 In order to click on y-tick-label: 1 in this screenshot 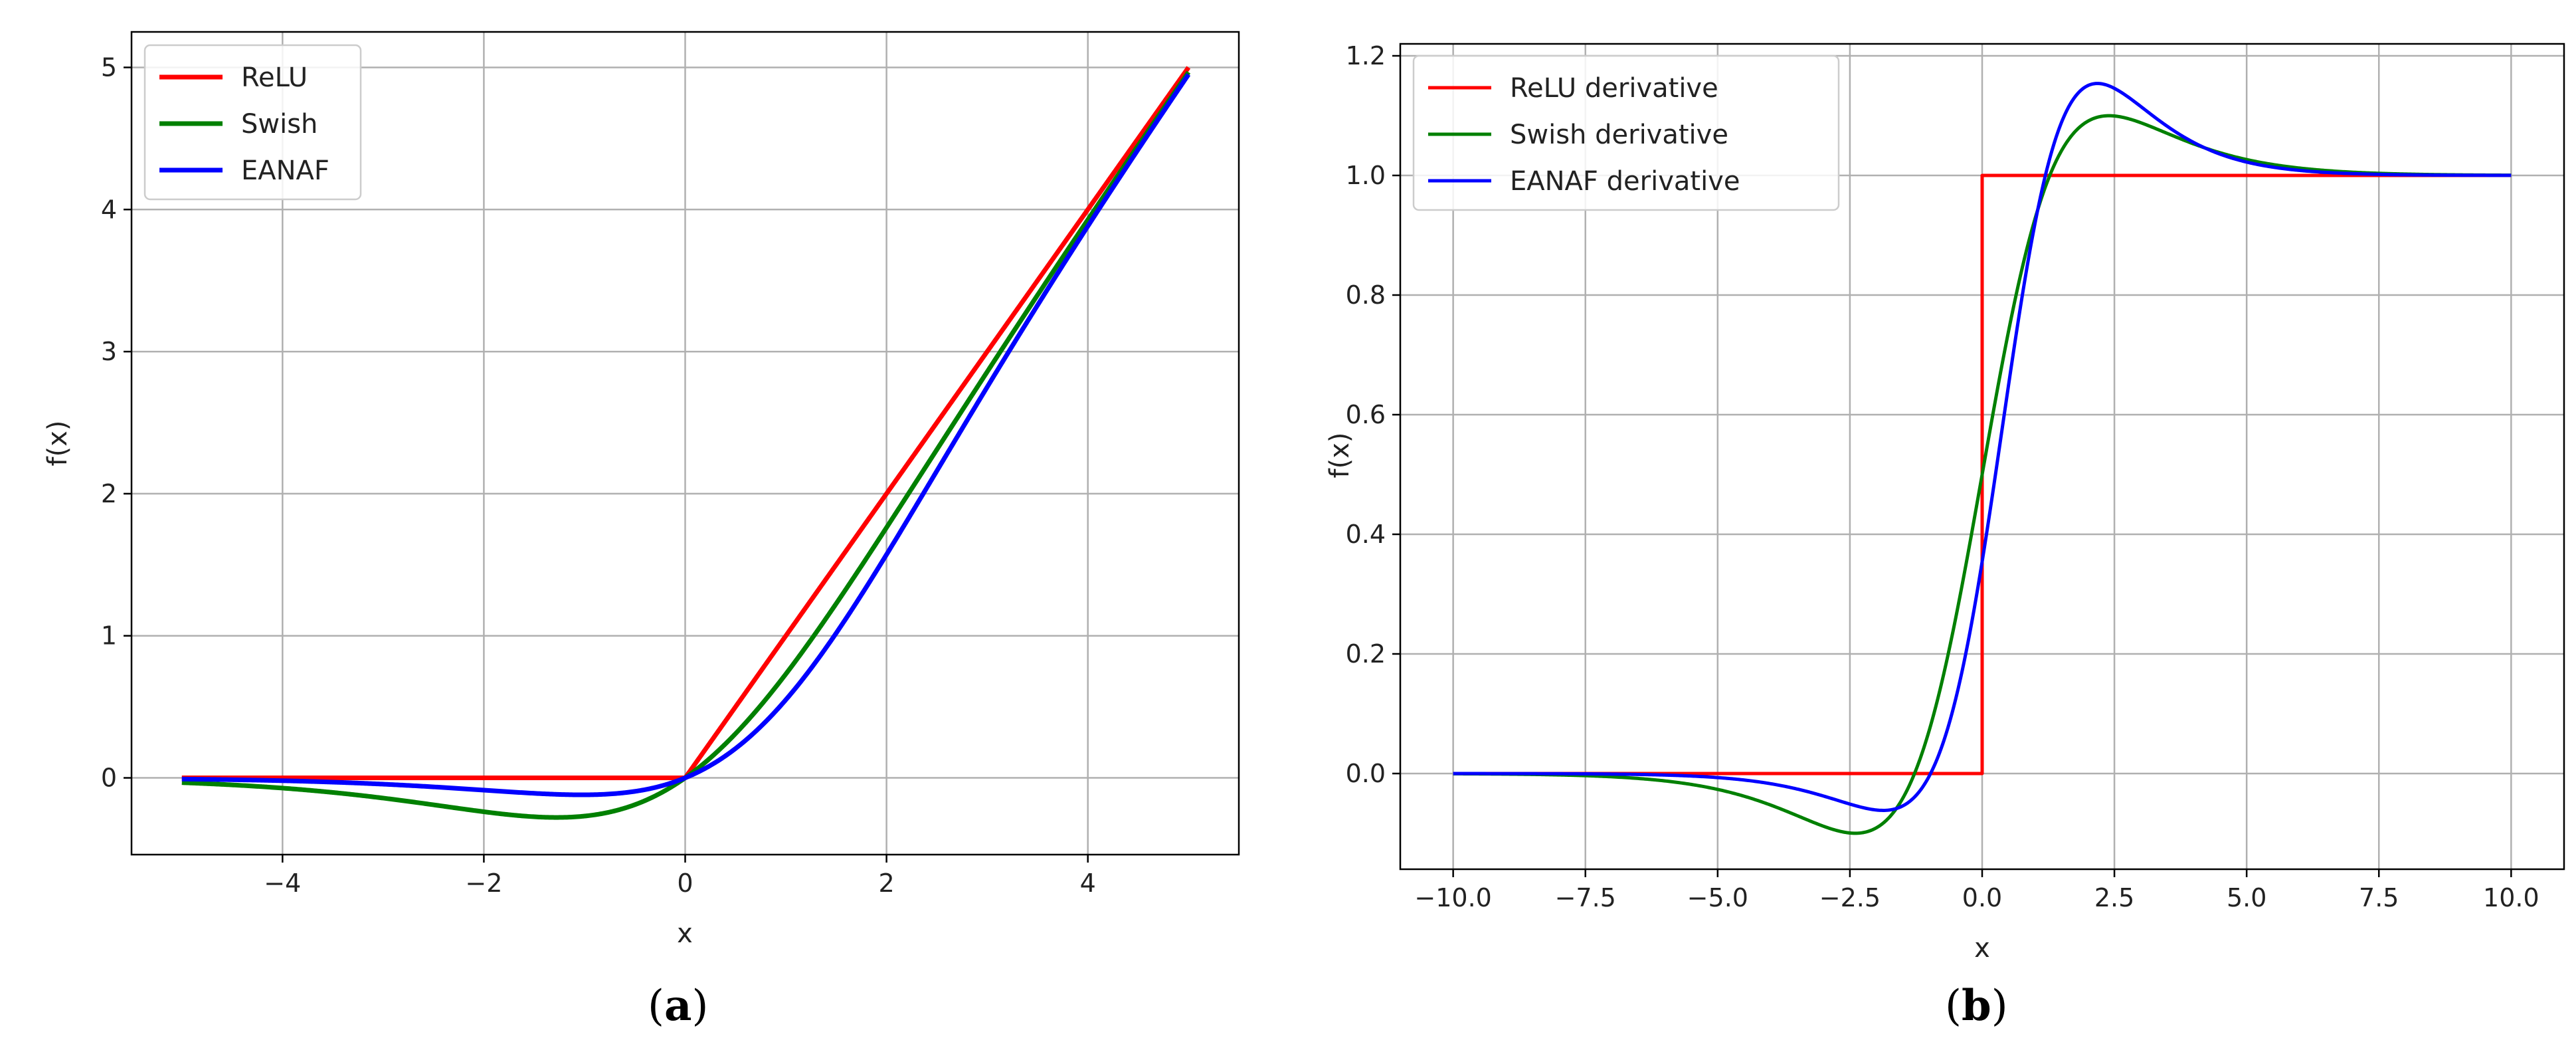, I will do `click(109, 636)`.